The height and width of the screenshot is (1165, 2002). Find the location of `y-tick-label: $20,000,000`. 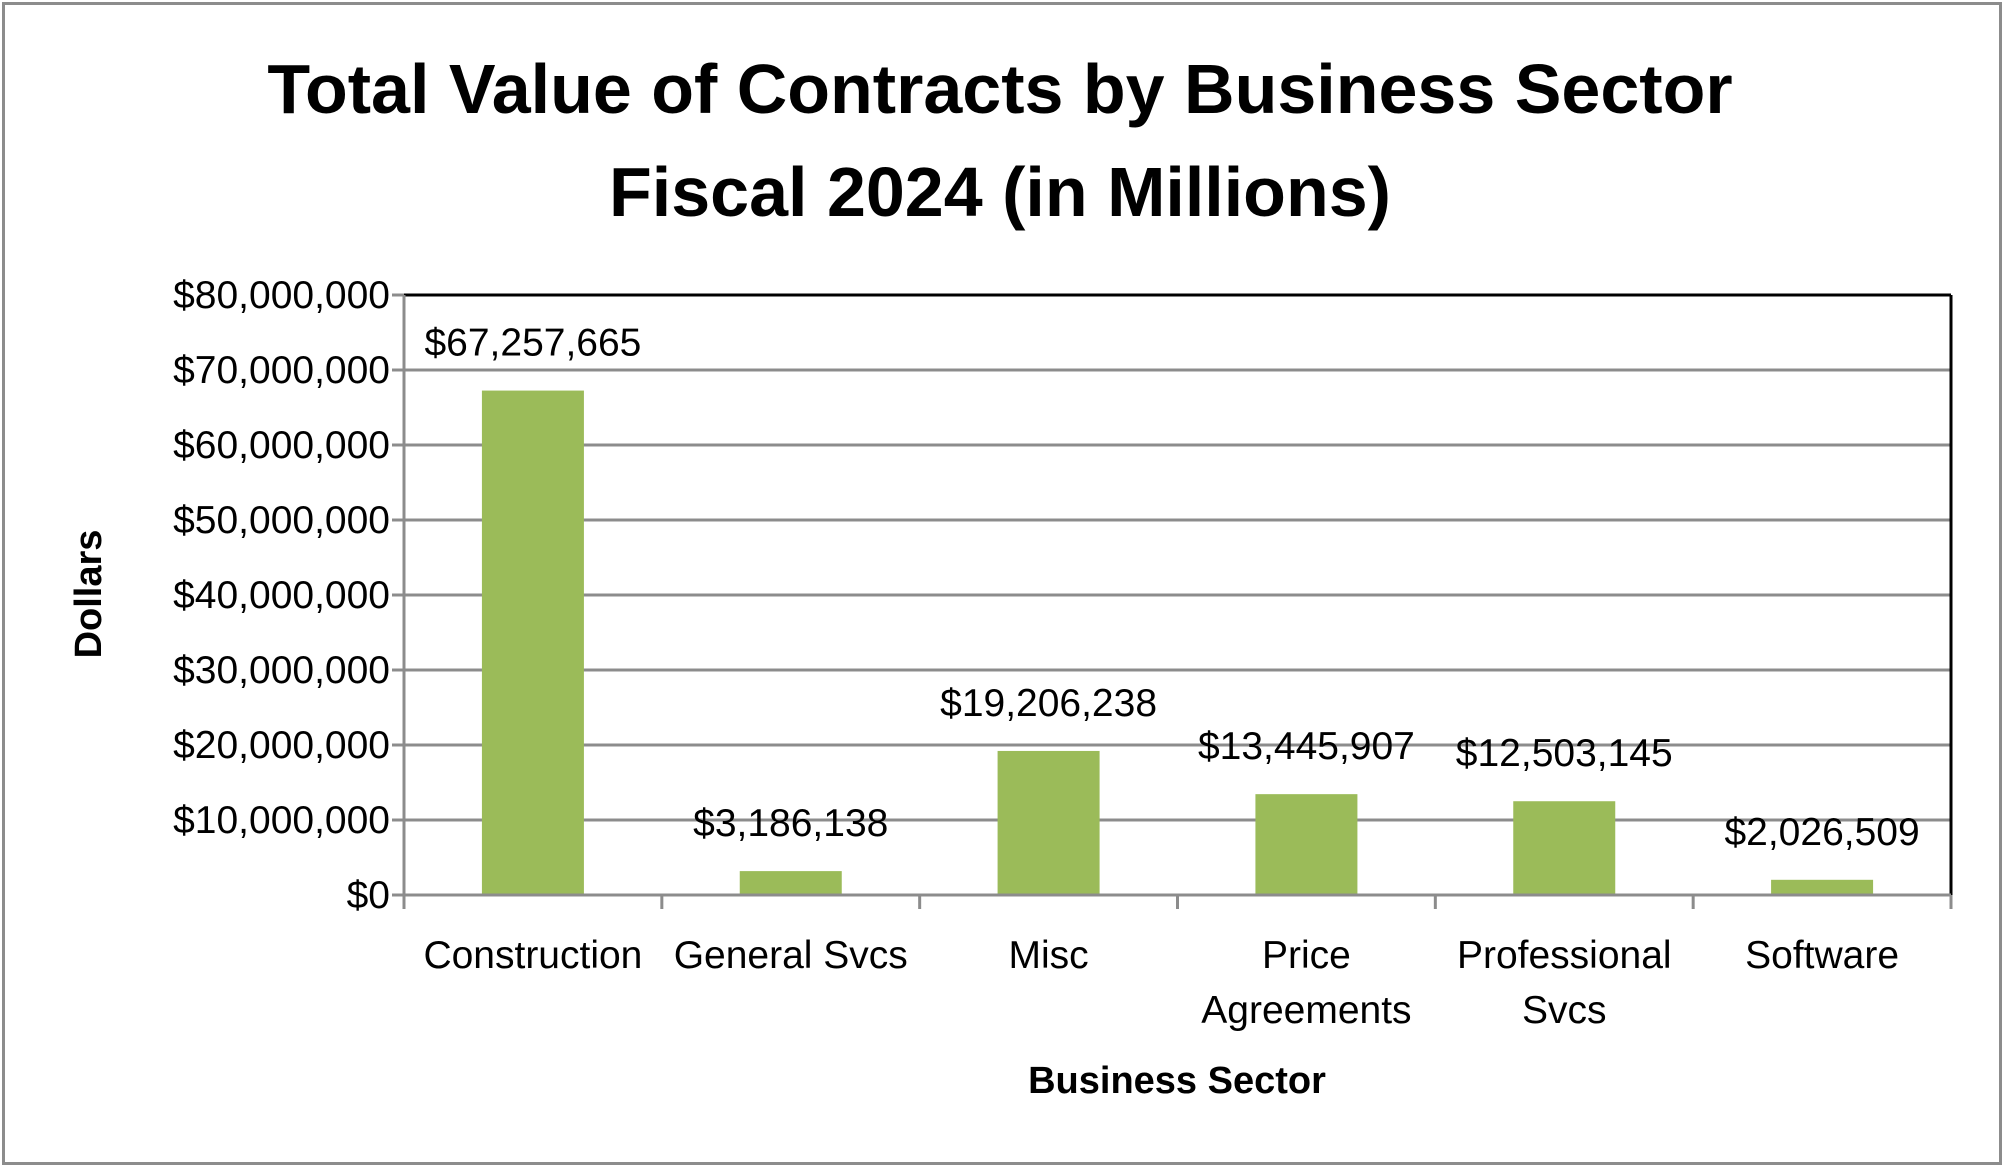

y-tick-label: $20,000,000 is located at coordinates (281, 745).